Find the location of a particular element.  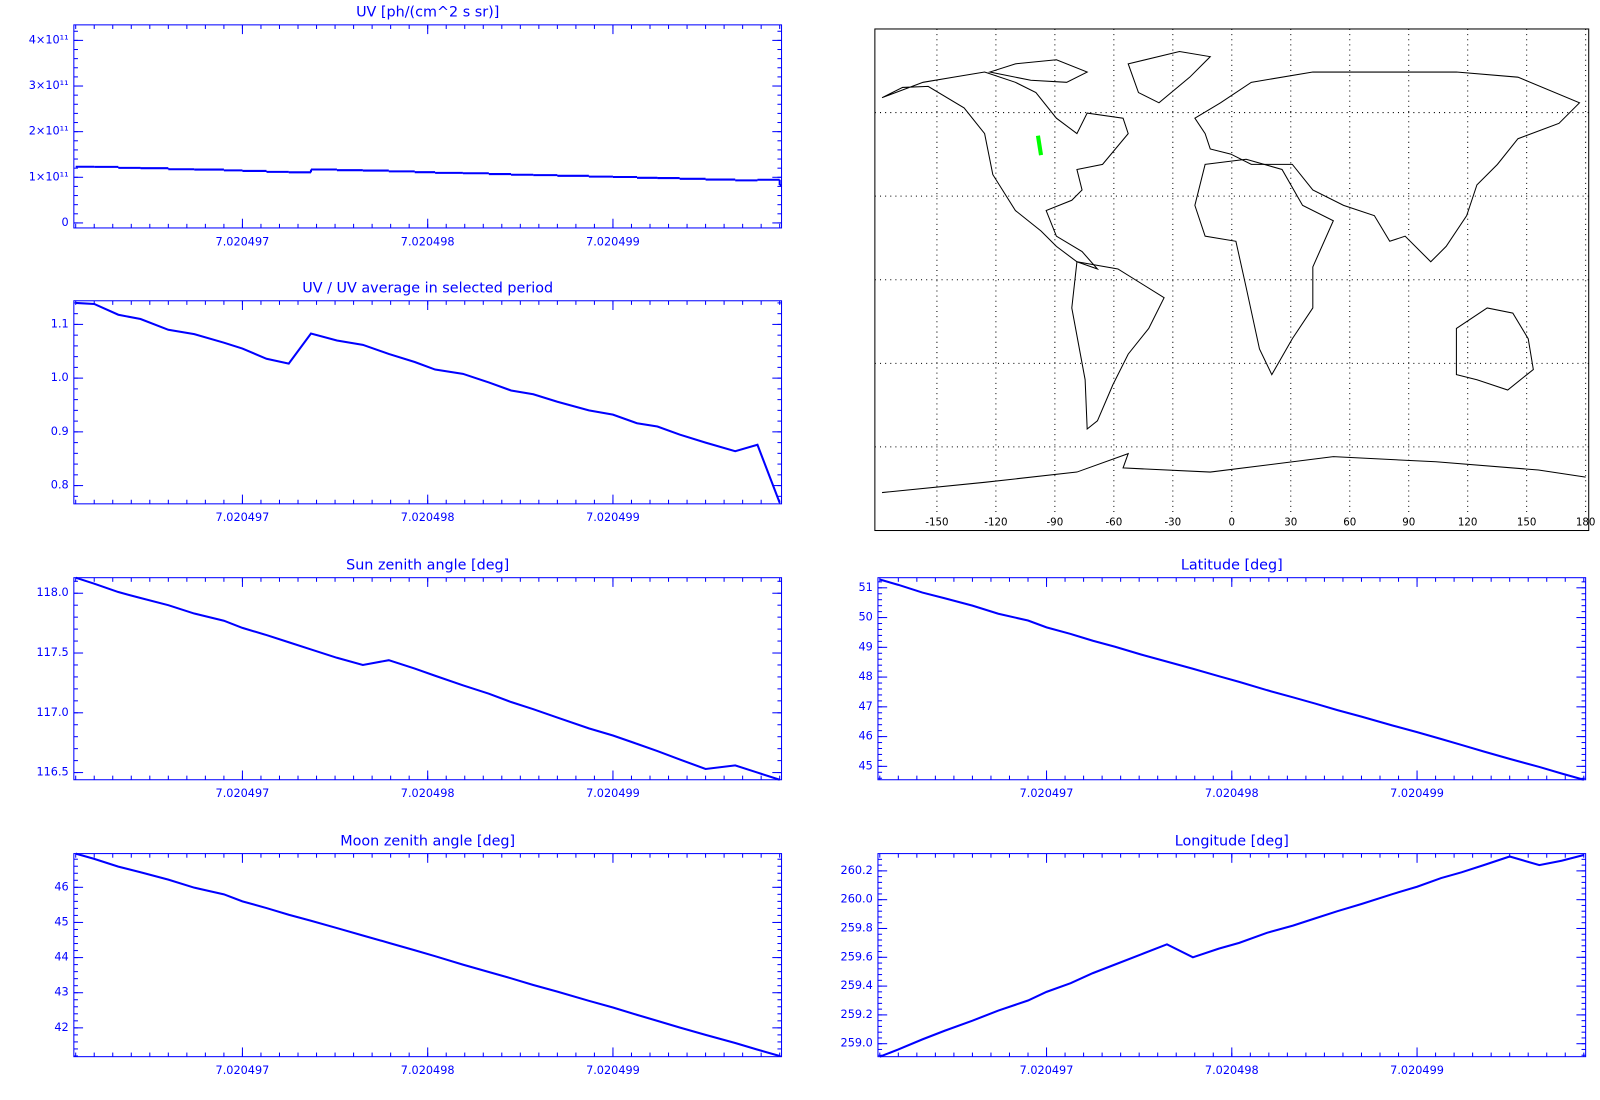

y-tick-label: 259.0 is located at coordinates (857, 1043).